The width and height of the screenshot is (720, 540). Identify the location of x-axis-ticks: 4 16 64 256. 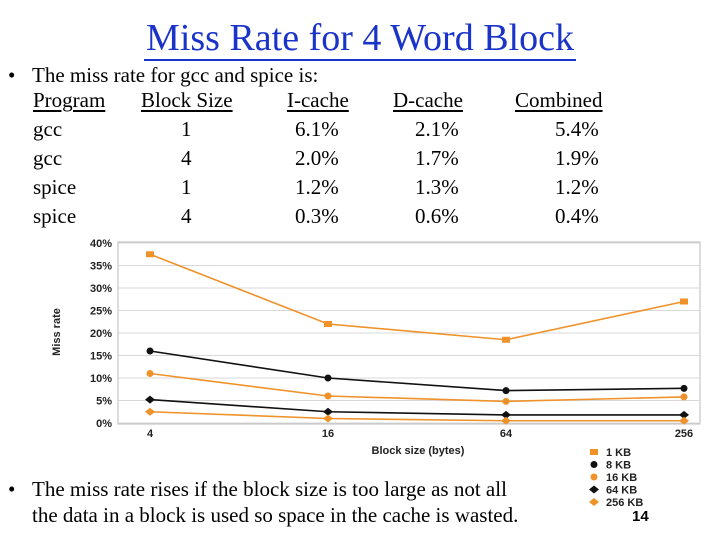
(420, 434).